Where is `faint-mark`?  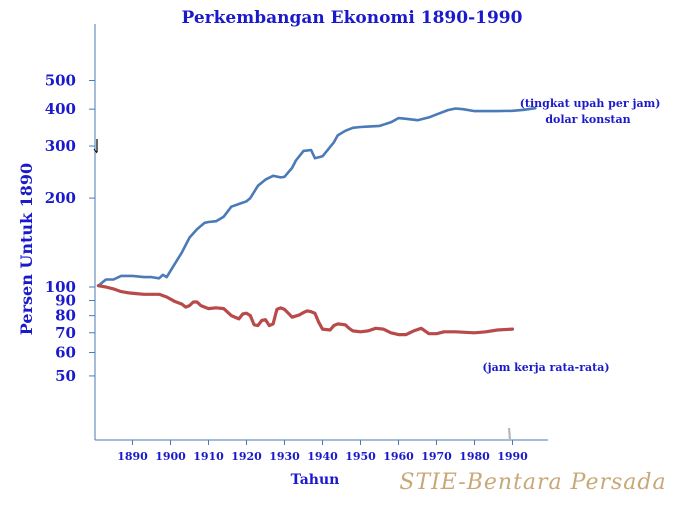
faint-mark is located at coordinates (509, 434).